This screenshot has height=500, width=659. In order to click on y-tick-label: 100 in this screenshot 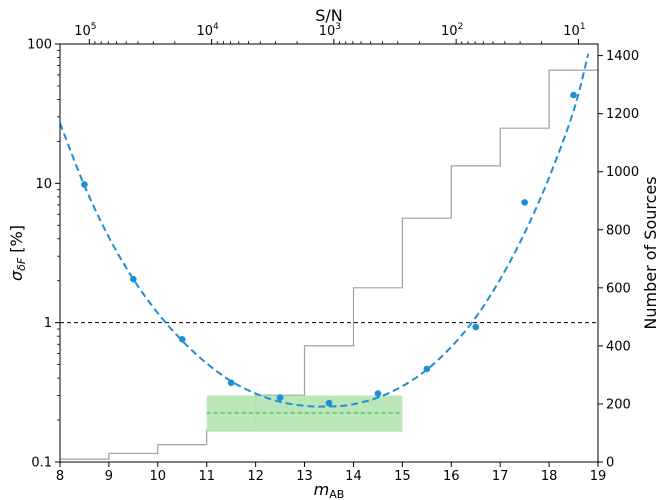, I will do `click(39, 45)`.